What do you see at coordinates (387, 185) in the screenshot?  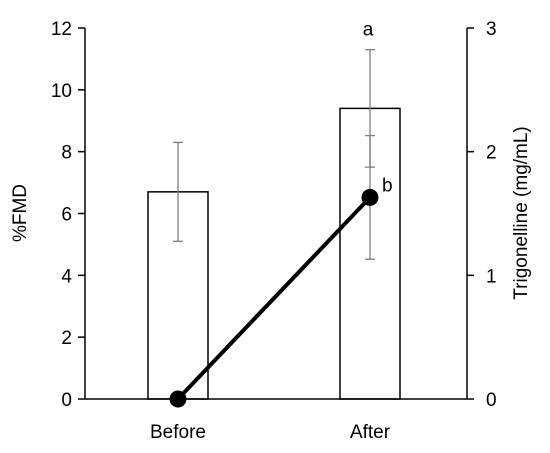 I see `annotation-b: b` at bounding box center [387, 185].